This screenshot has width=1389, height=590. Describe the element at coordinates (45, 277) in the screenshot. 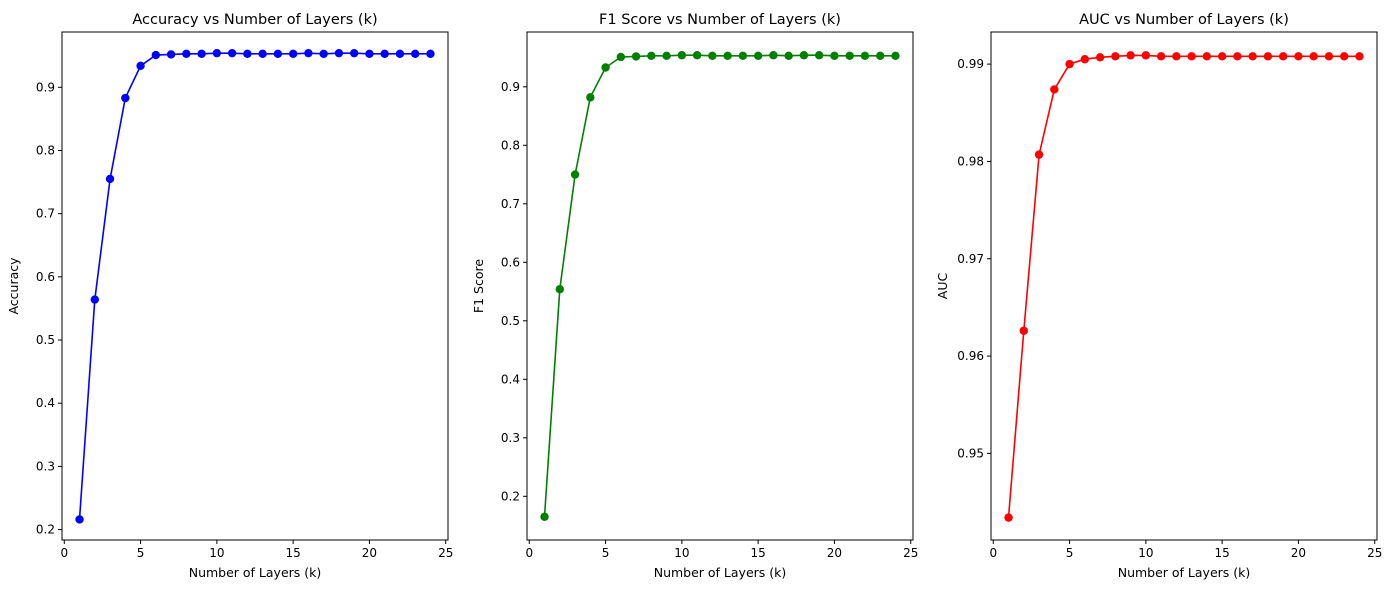

I see `y-tick-label: 0.6` at that location.